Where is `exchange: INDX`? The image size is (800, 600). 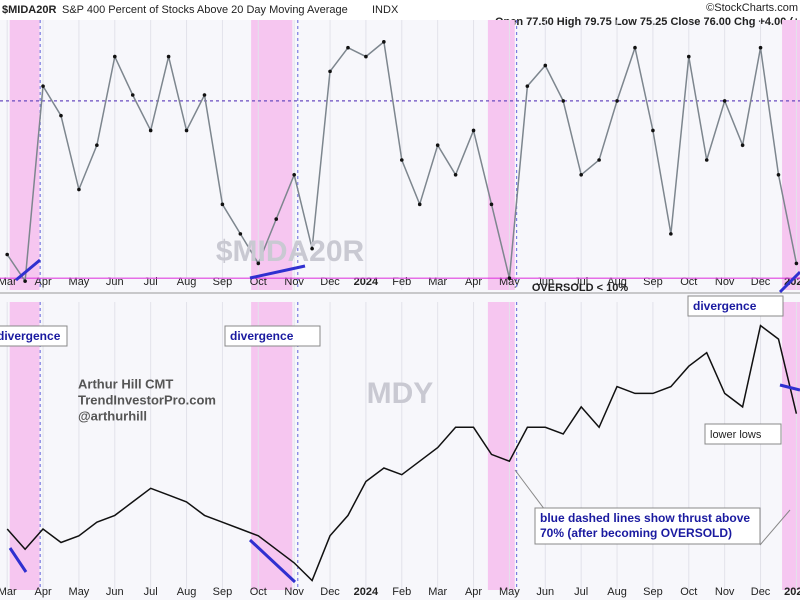 exchange: INDX is located at coordinates (385, 10).